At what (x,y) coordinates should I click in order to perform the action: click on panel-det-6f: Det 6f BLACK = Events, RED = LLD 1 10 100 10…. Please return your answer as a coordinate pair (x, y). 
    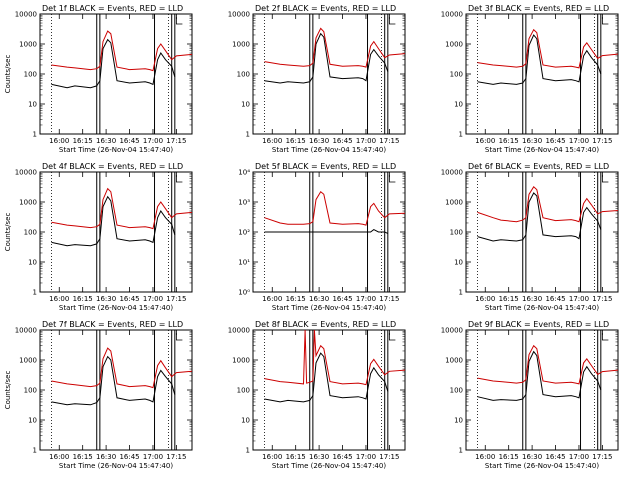
    Looking at the image, I should click on (530, 237).